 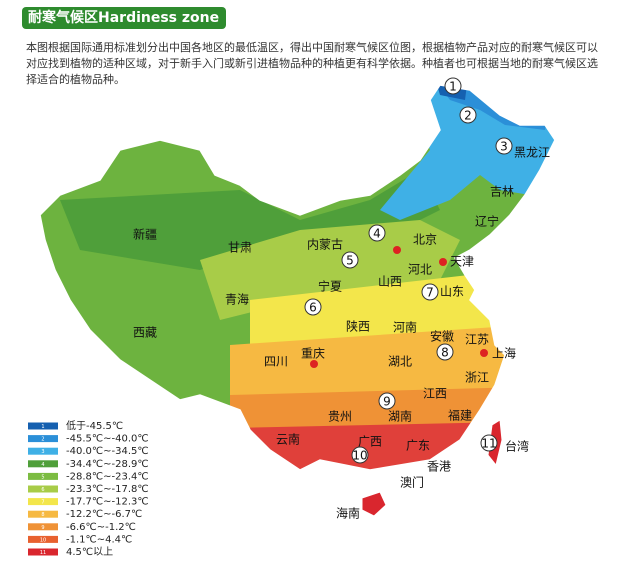 I want to click on legend-number: 3, so click(x=42, y=452).